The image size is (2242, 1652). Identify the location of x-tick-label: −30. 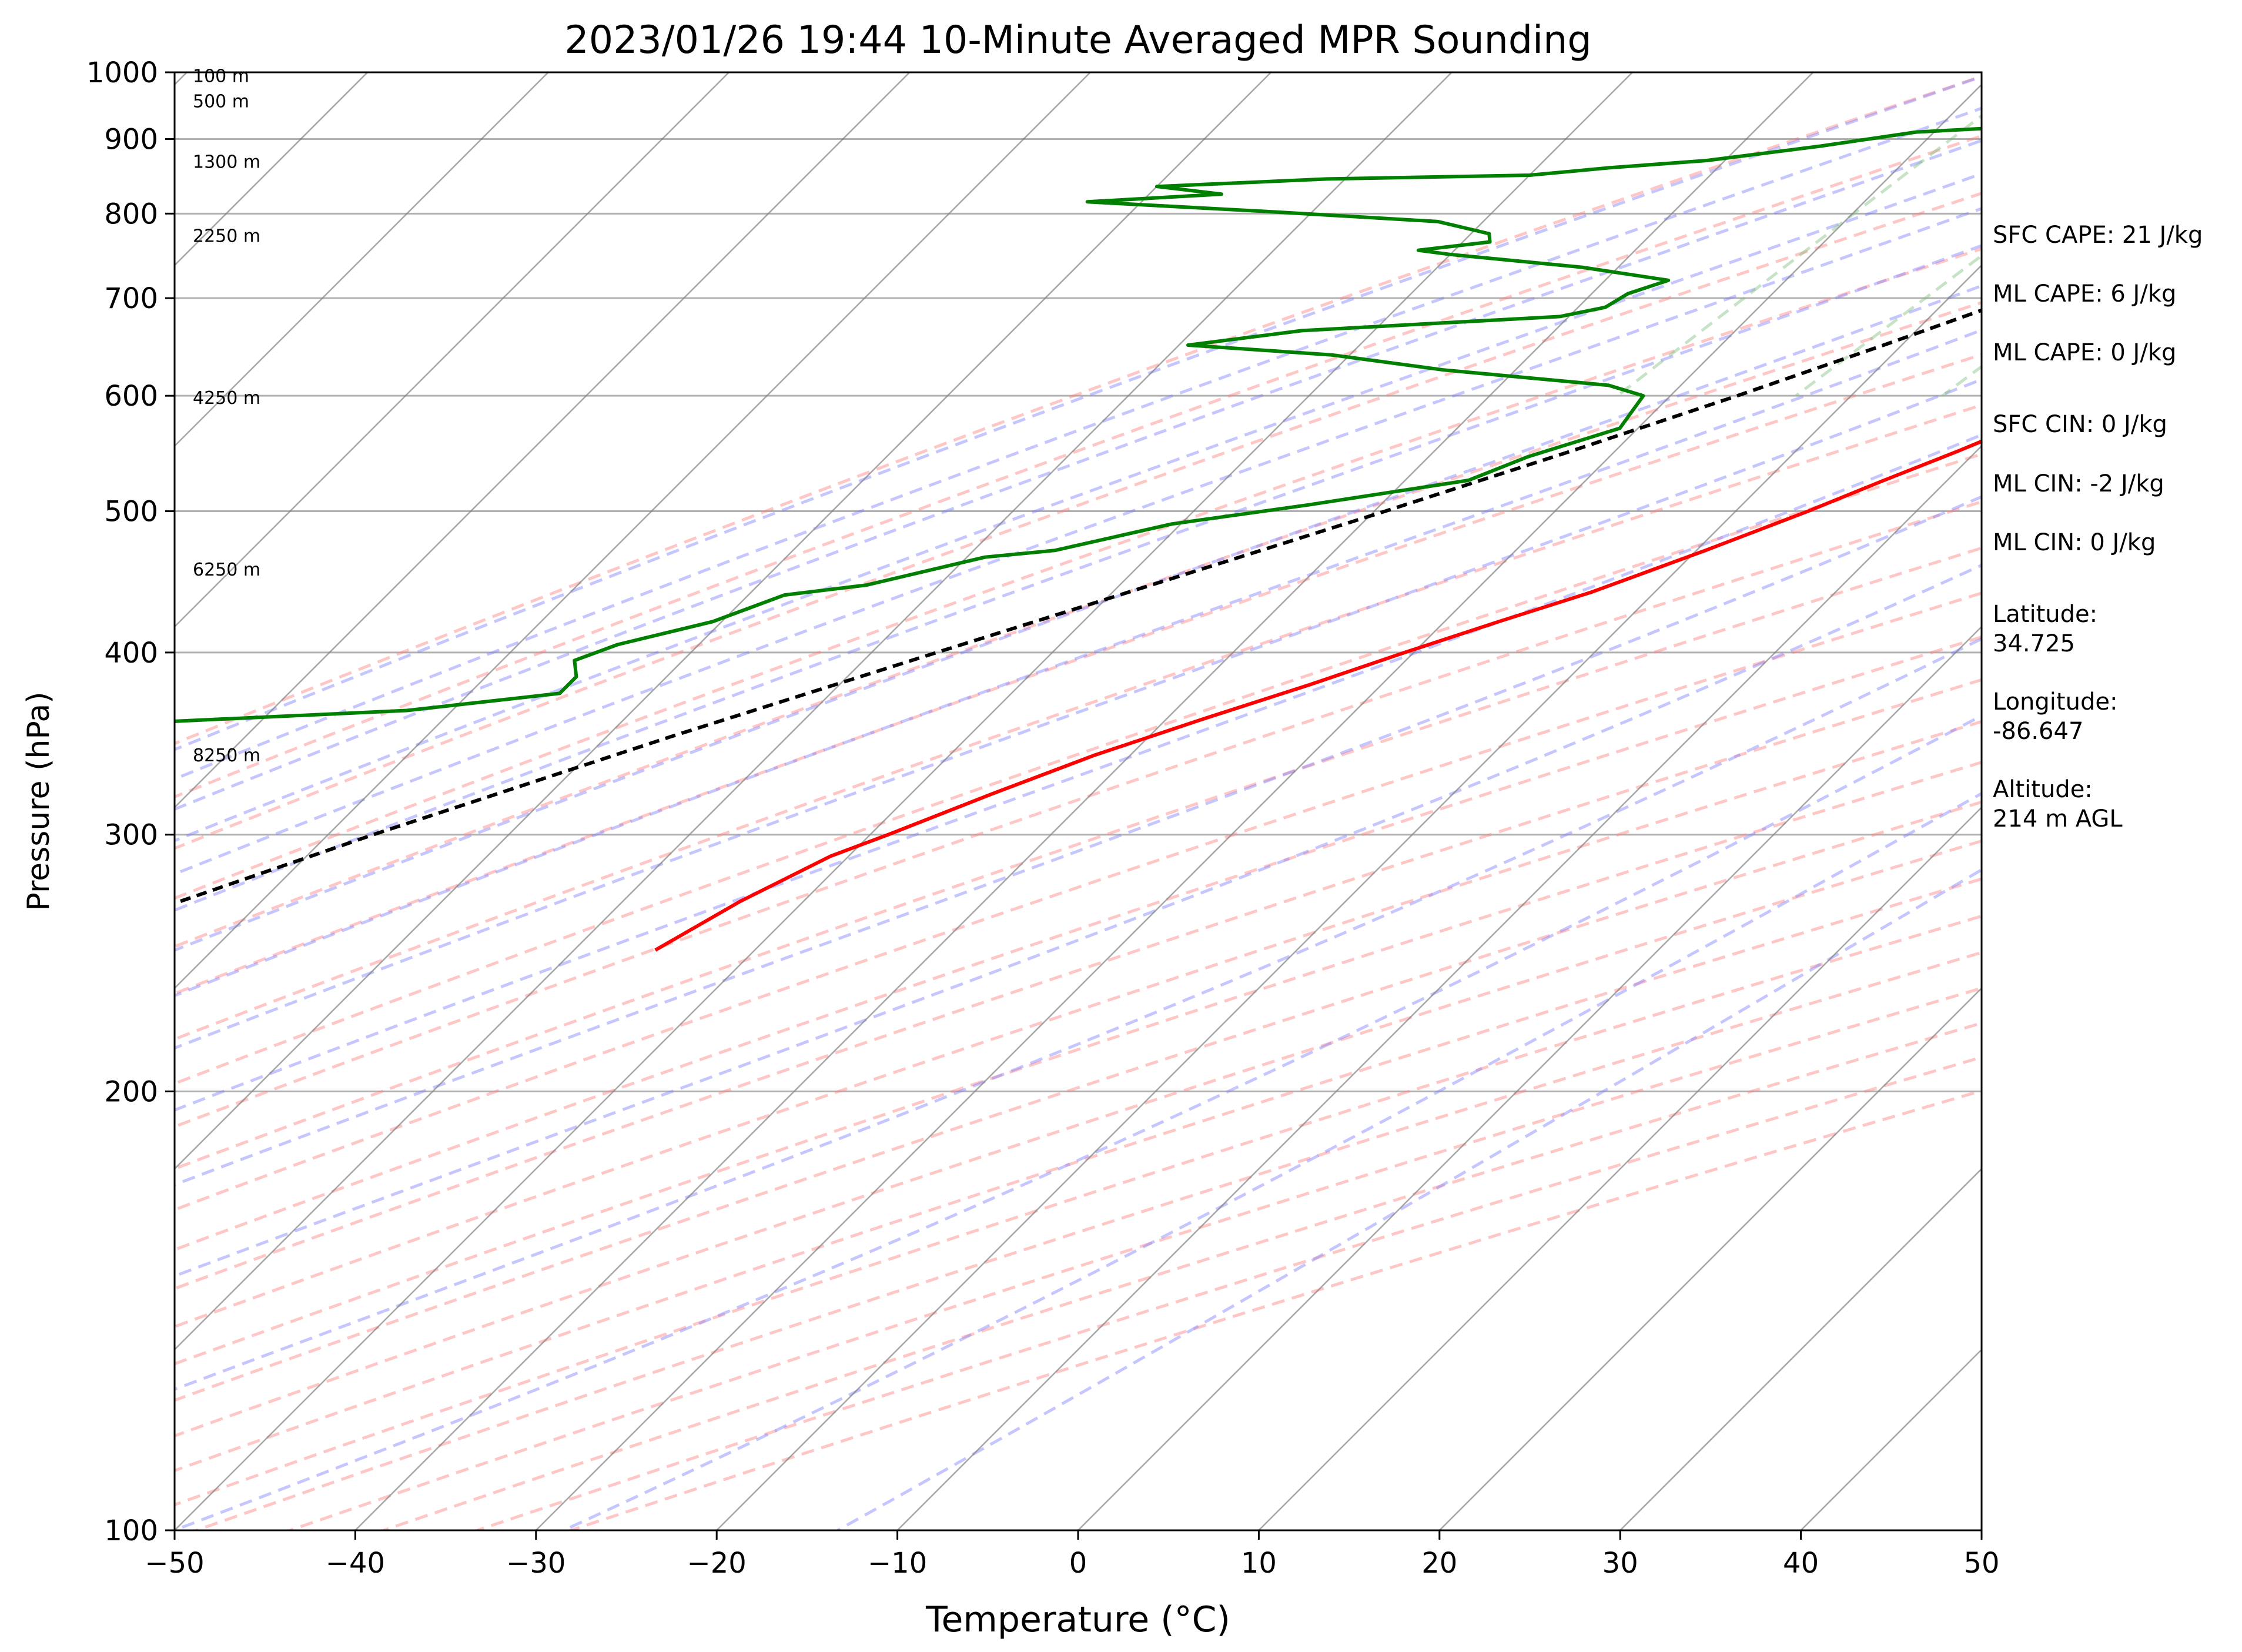
(535, 1564).